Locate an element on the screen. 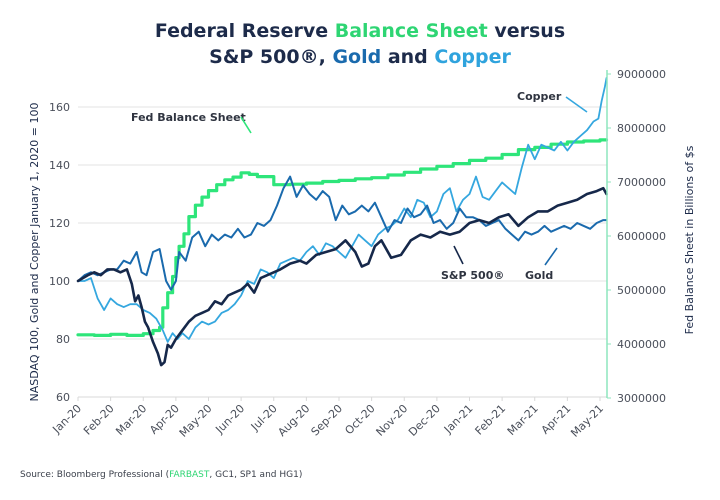  y2-tick-label: 9000000 is located at coordinates (641, 74).